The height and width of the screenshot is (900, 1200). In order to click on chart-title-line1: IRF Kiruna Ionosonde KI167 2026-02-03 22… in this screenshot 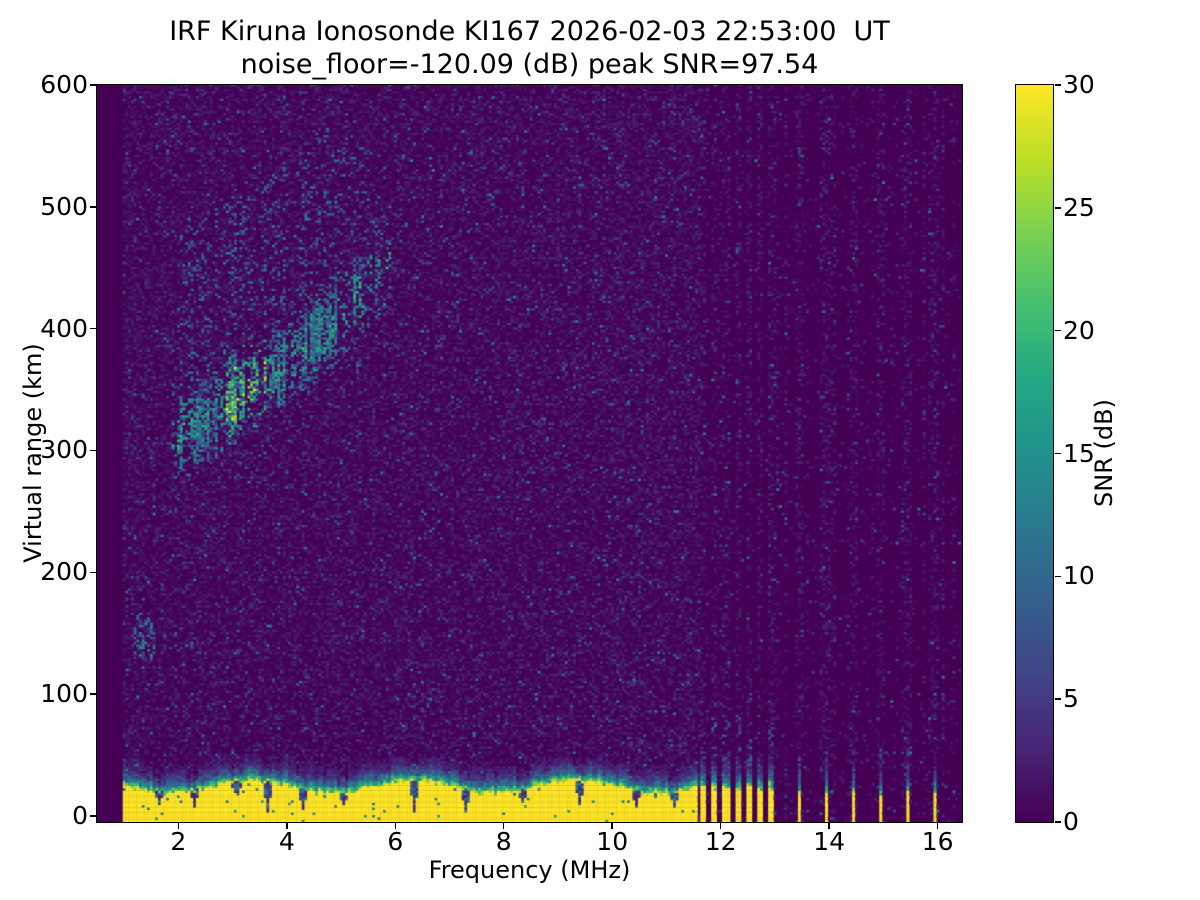, I will do `click(529, 31)`.